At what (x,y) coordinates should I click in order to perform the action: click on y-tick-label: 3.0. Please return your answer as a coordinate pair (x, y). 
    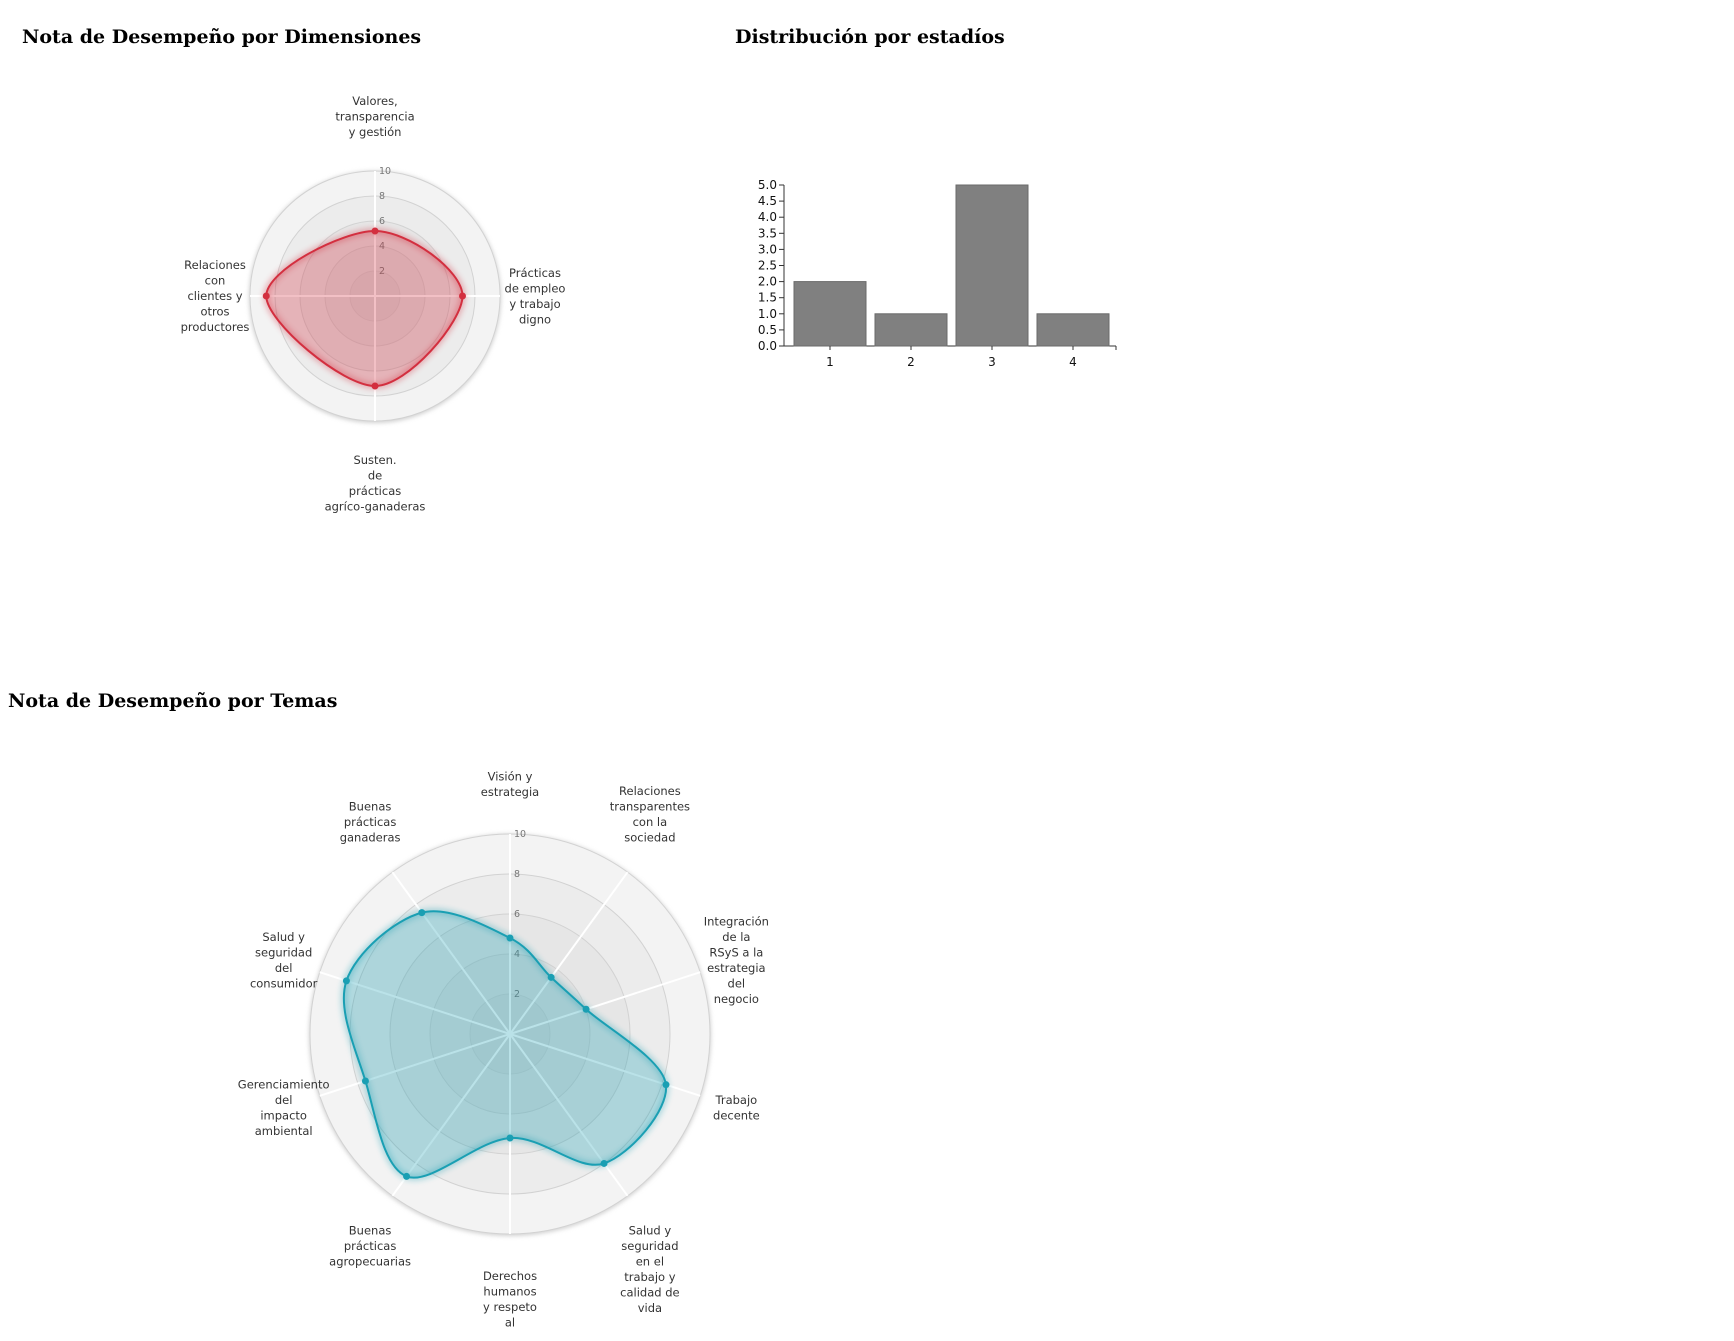
    Looking at the image, I should click on (767, 249).